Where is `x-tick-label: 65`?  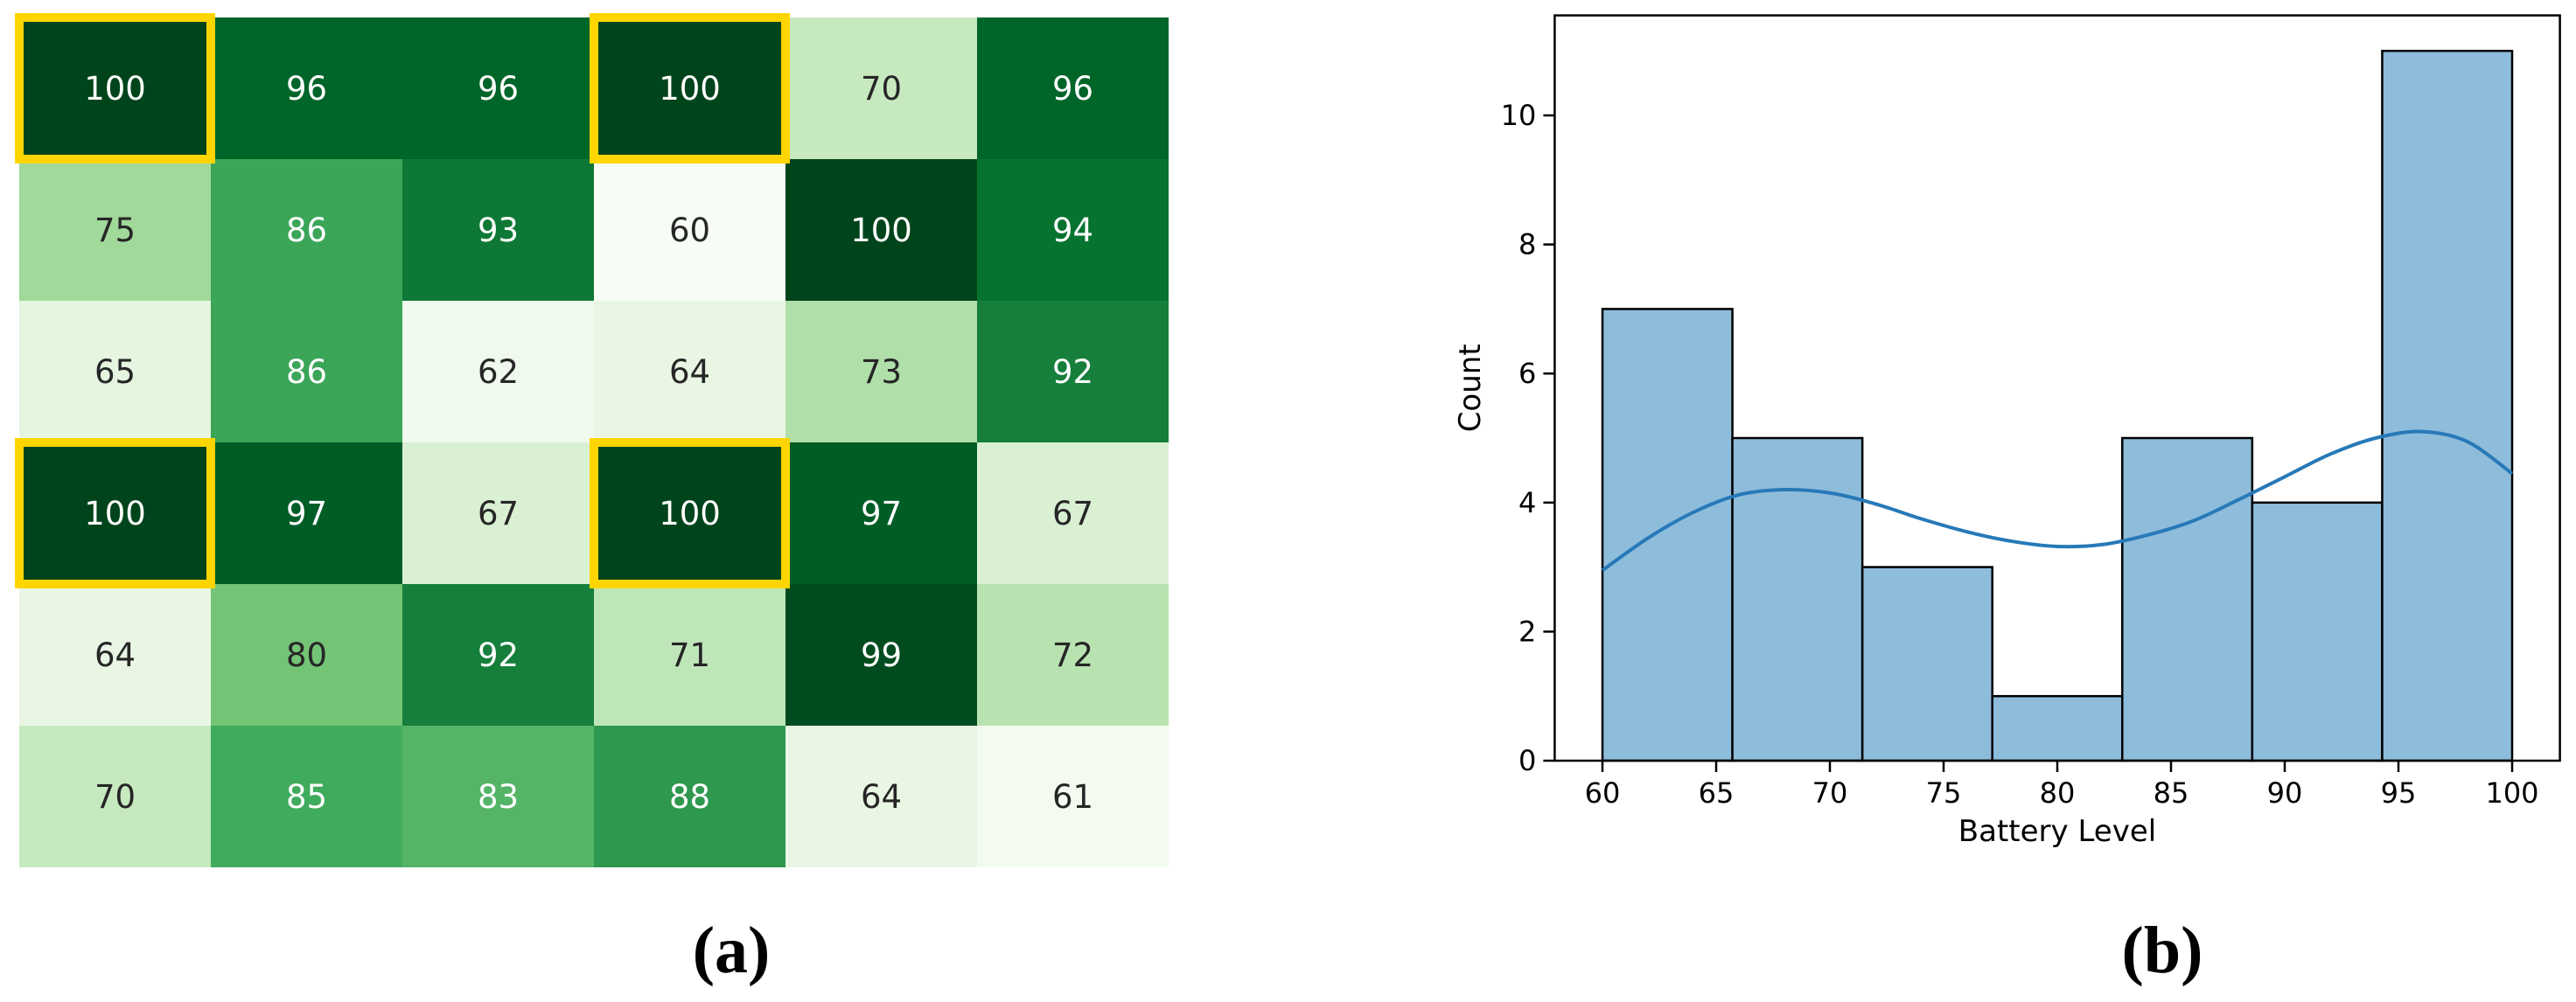 x-tick-label: 65 is located at coordinates (1717, 793).